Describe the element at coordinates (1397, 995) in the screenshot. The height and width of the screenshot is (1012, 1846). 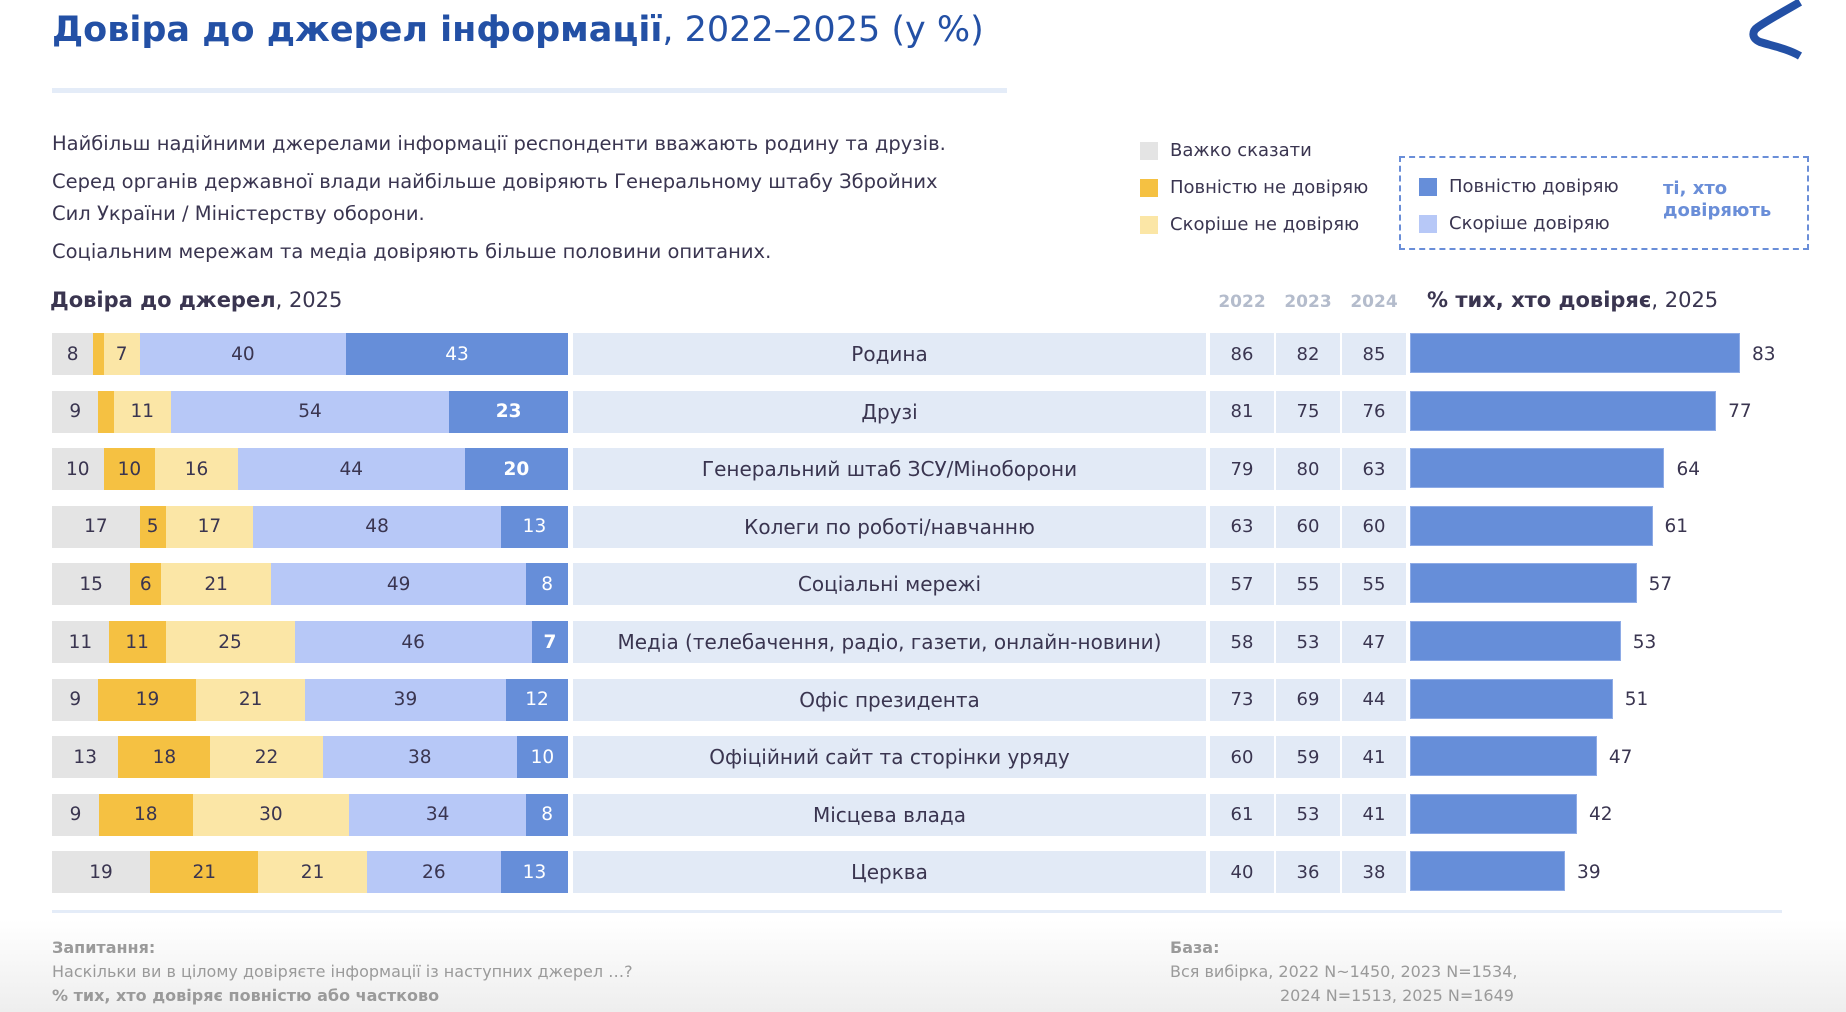
I see `base-line: 2024 N=1513, 2025 N=1649` at that location.